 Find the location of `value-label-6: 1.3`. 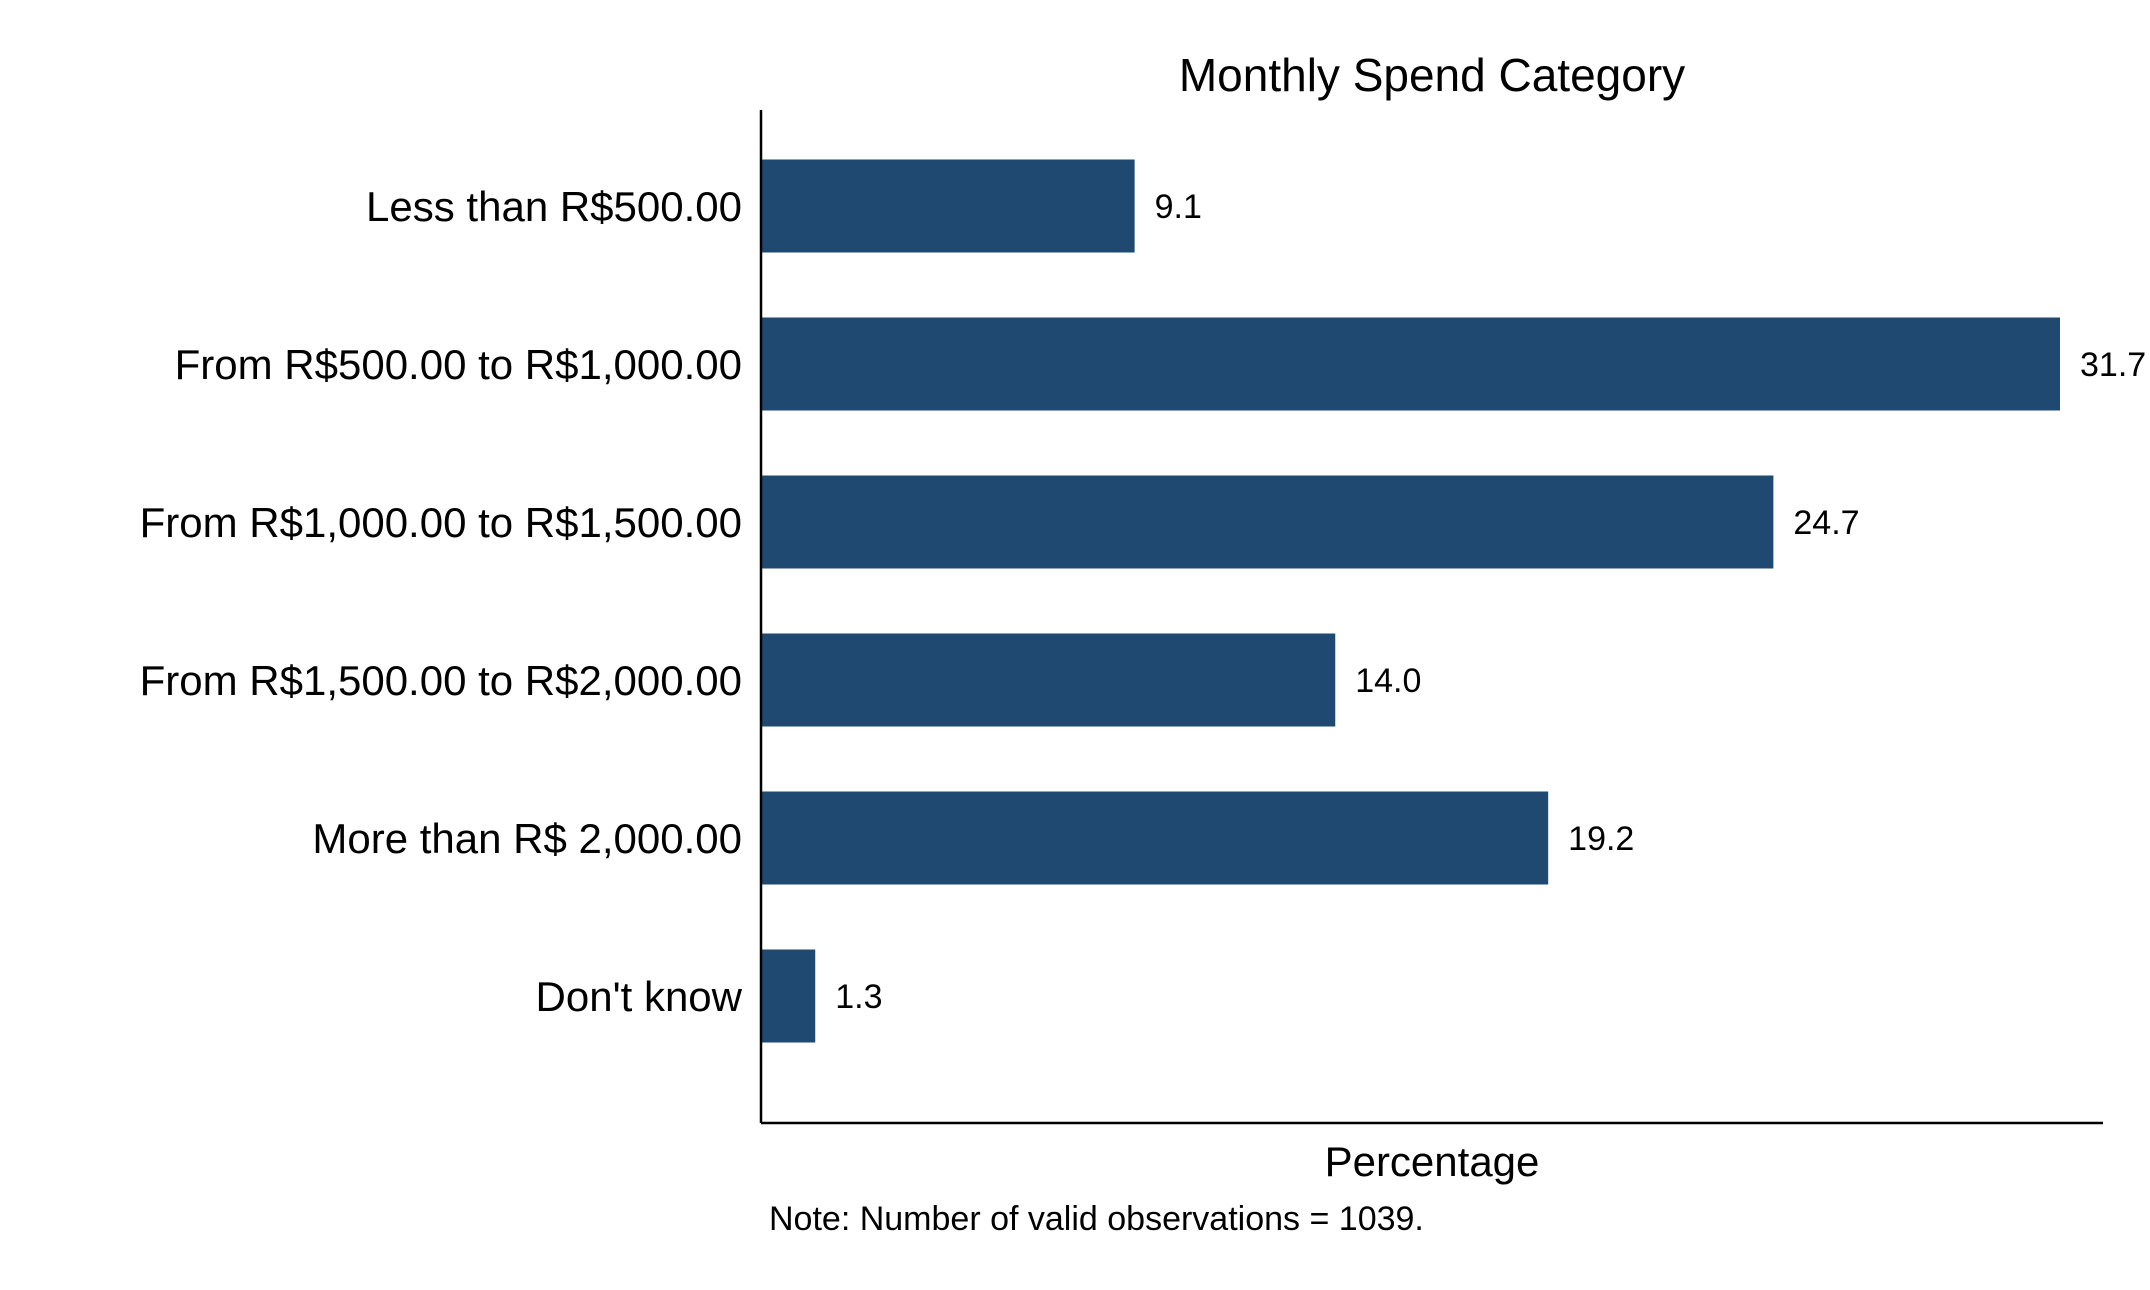

value-label-6: 1.3 is located at coordinates (858, 997).